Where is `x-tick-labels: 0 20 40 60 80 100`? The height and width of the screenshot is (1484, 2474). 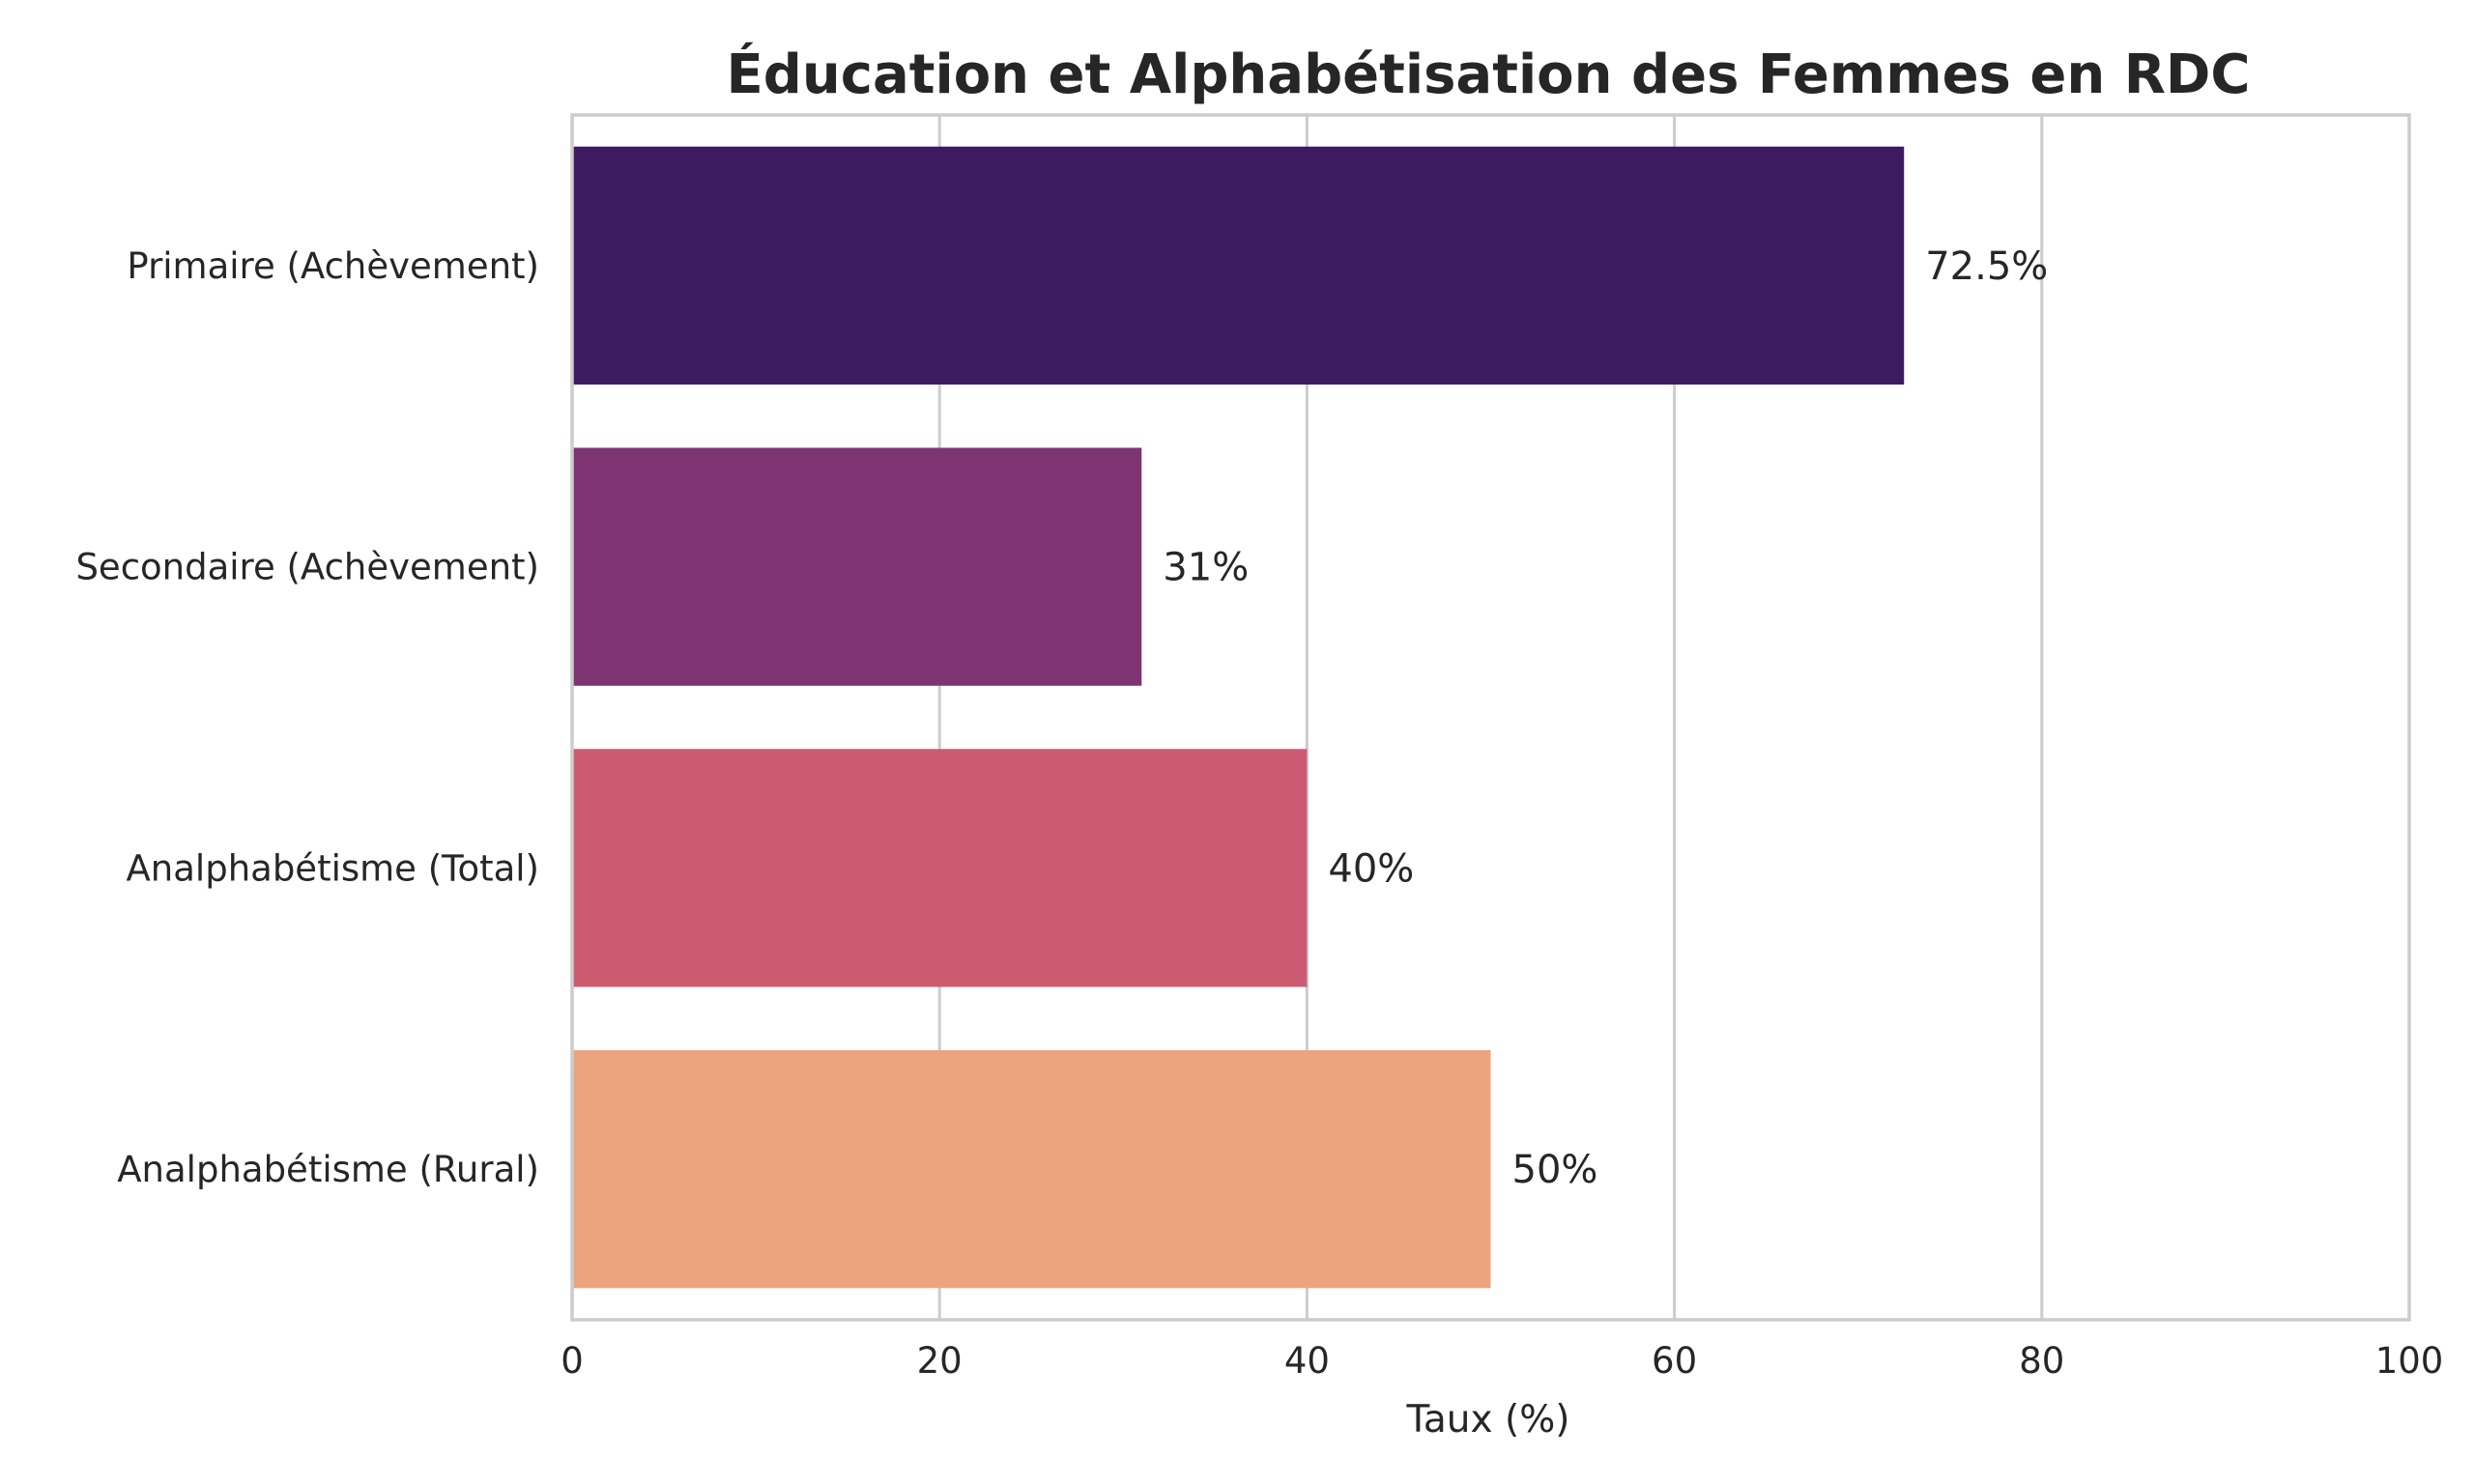
x-tick-labels: 0 20 40 60 80 100 is located at coordinates (1502, 1361).